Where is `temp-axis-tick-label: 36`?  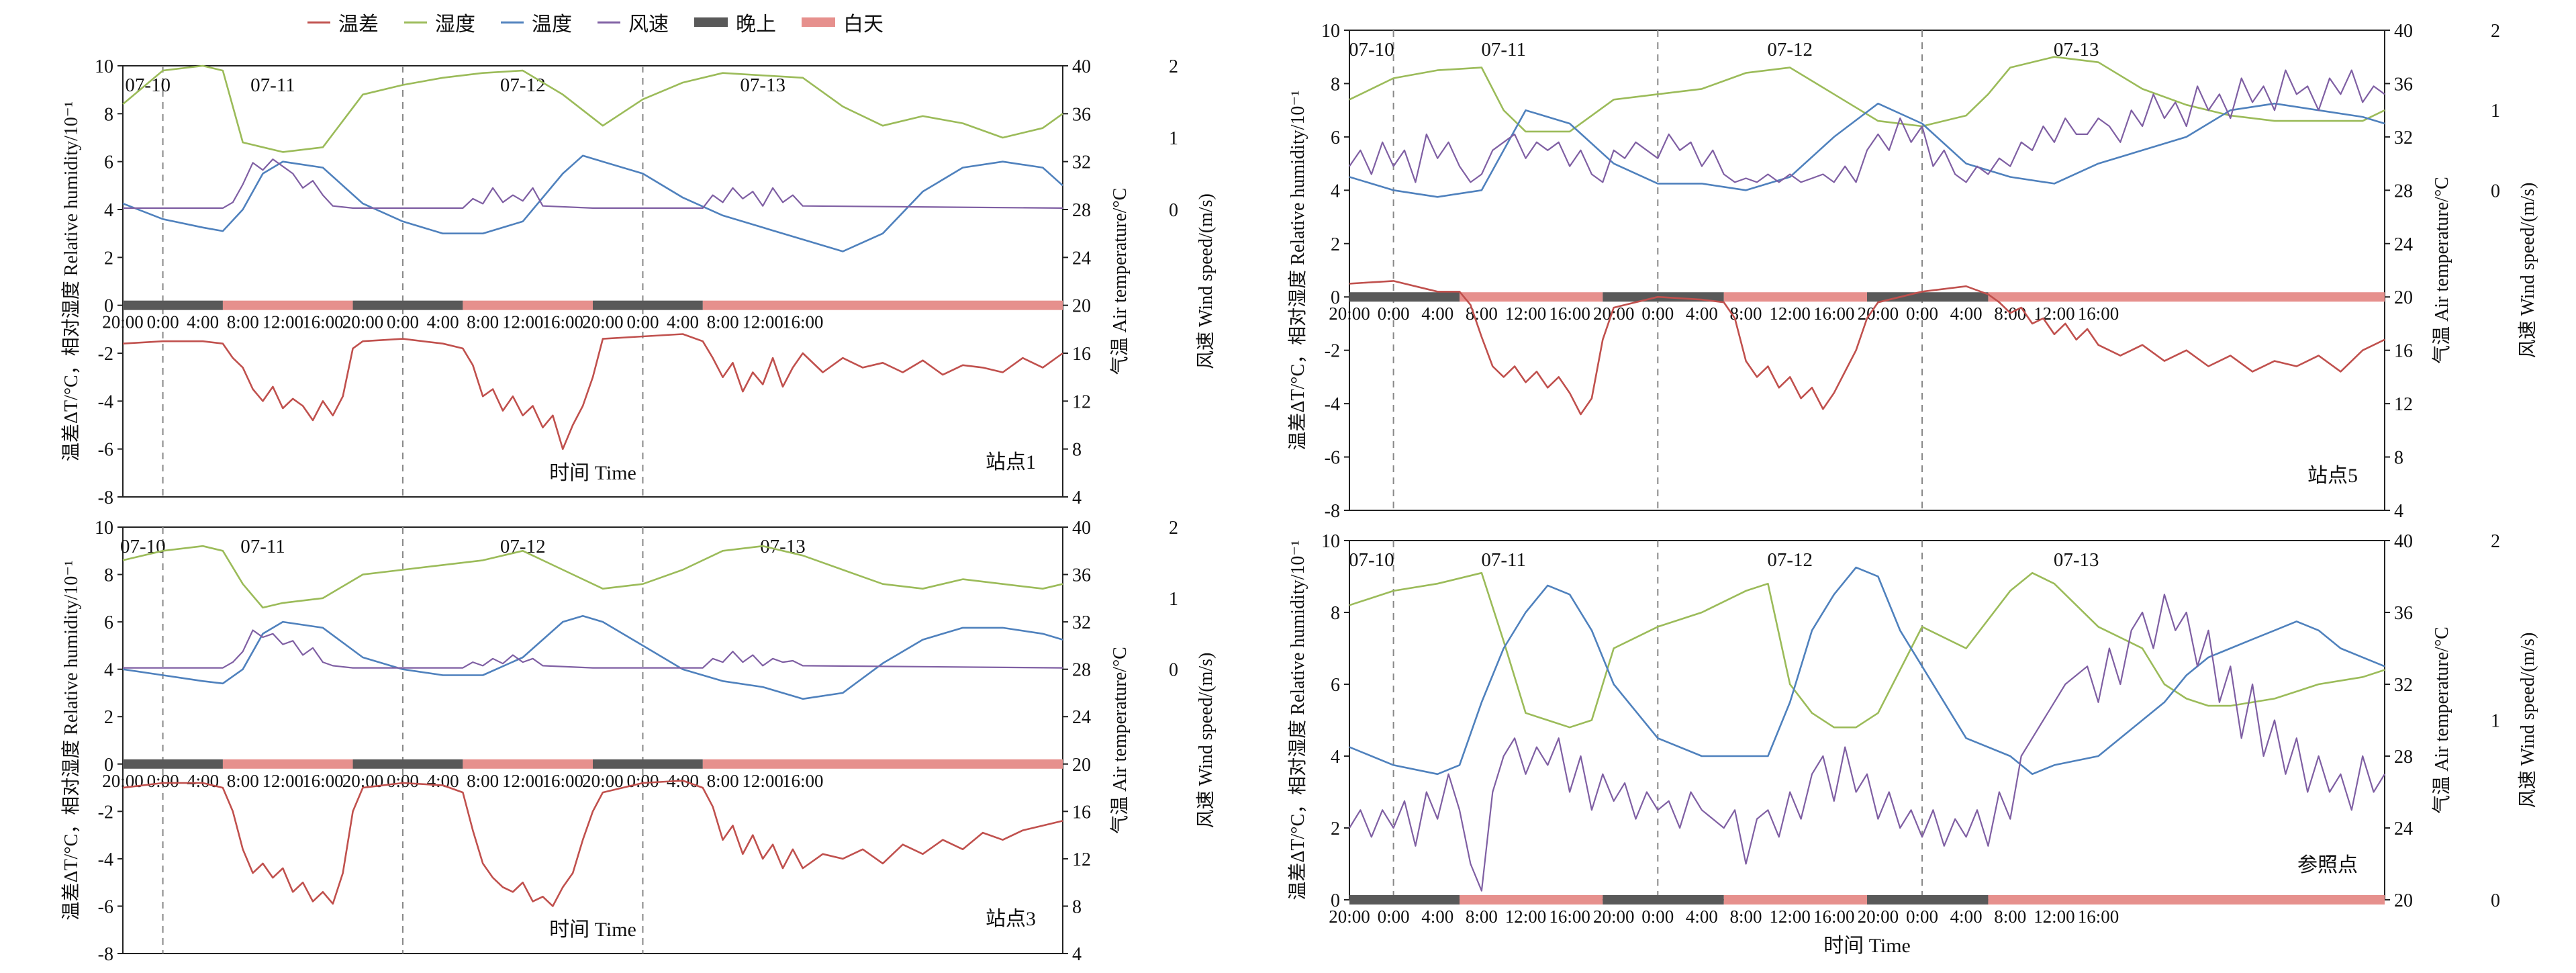 temp-axis-tick-label: 36 is located at coordinates (1081, 575).